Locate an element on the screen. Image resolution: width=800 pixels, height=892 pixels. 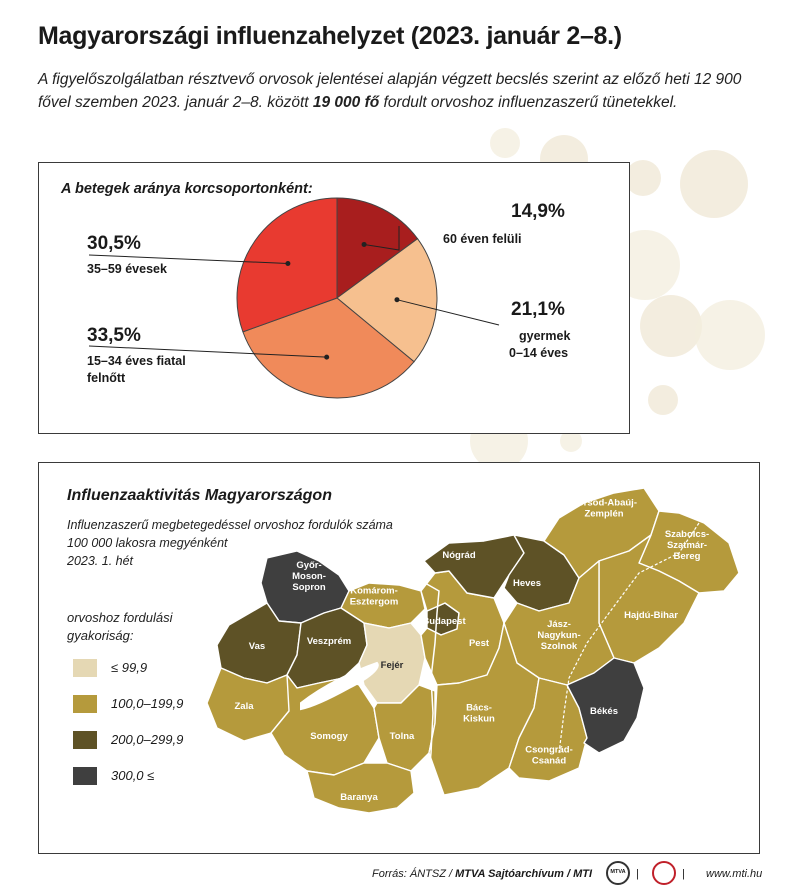
county-baranya is located at coordinates (360, 788).